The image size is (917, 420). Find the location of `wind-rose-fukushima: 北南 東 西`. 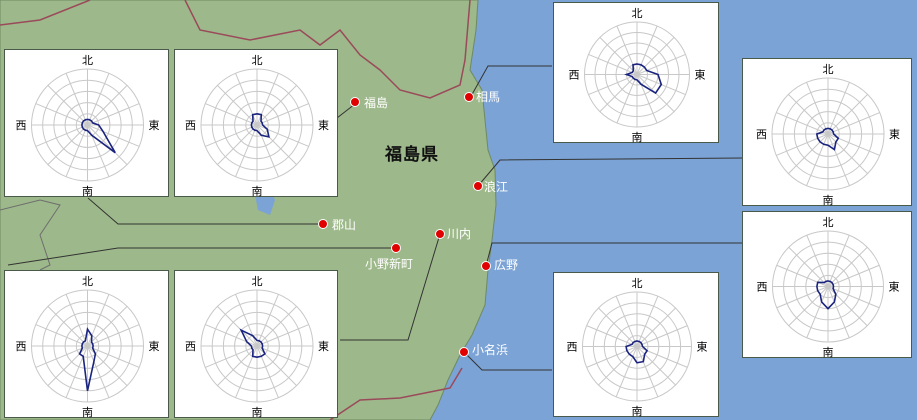

wind-rose-fukushima: 北南 東 西 is located at coordinates (256, 123).